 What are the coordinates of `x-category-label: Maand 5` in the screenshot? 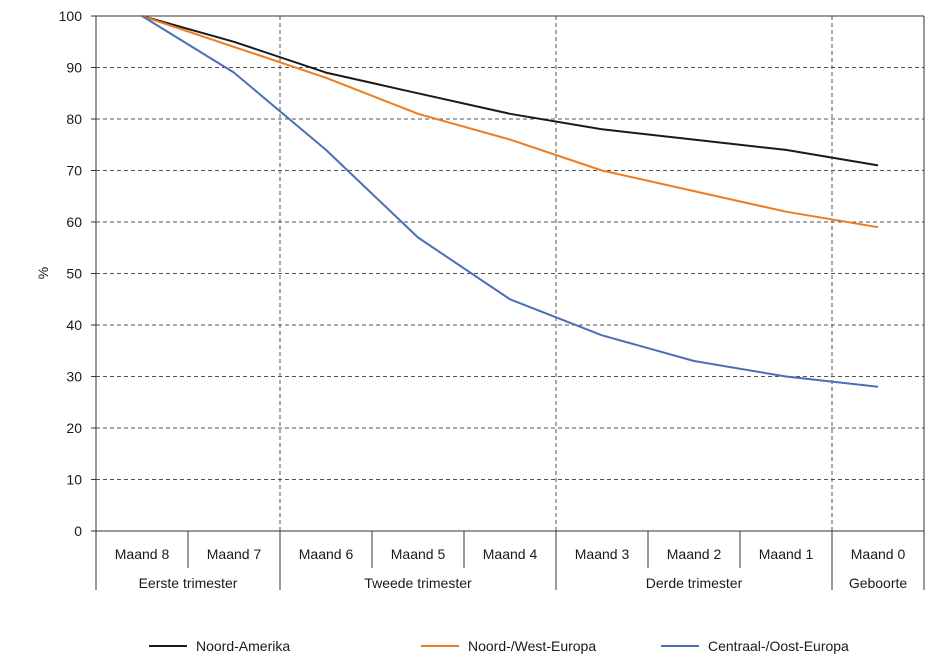 It's located at (418, 554).